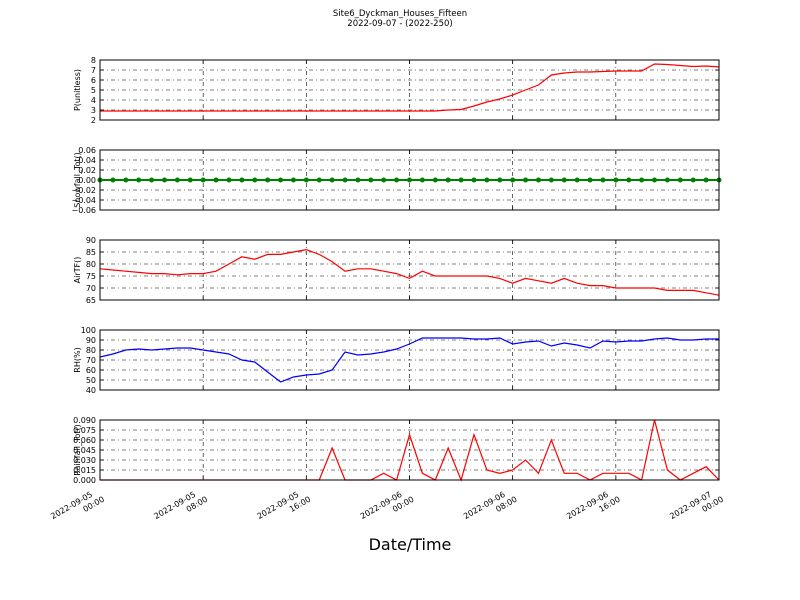 This screenshot has height=600, width=800. What do you see at coordinates (84, 430) in the screenshot?
I see `y-tick-label: 0.075` at bounding box center [84, 430].